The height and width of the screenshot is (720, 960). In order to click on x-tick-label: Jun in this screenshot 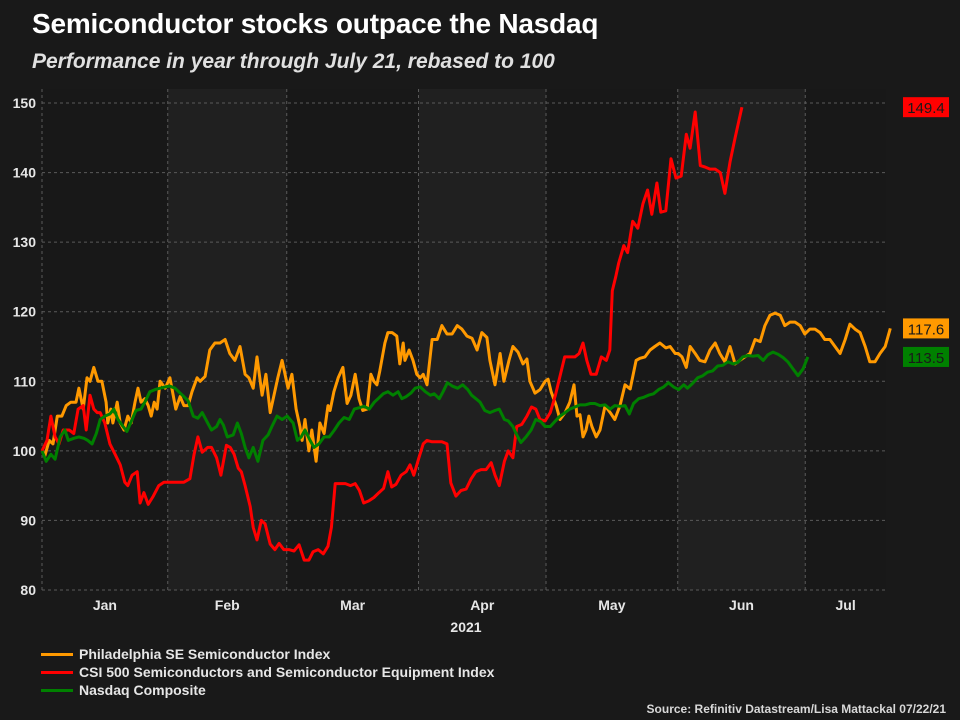, I will do `click(741, 605)`.